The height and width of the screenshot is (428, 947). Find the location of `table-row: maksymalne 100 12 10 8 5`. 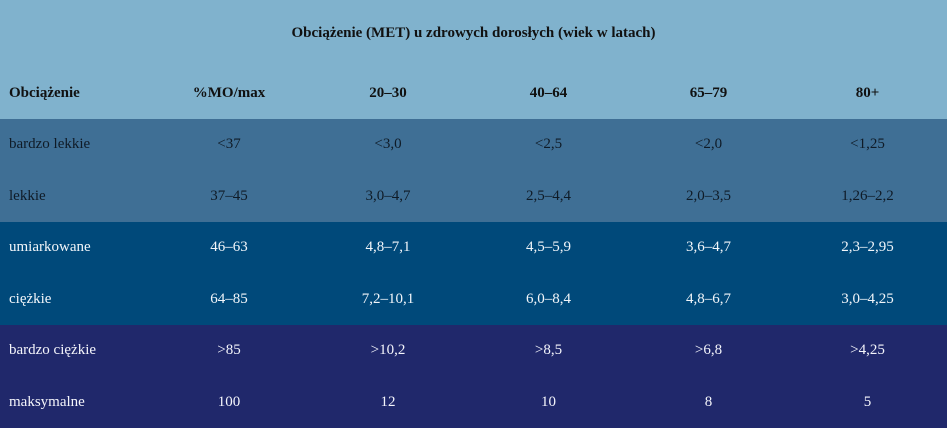

table-row: maksymalne 100 12 10 8 5 is located at coordinates (473, 402).